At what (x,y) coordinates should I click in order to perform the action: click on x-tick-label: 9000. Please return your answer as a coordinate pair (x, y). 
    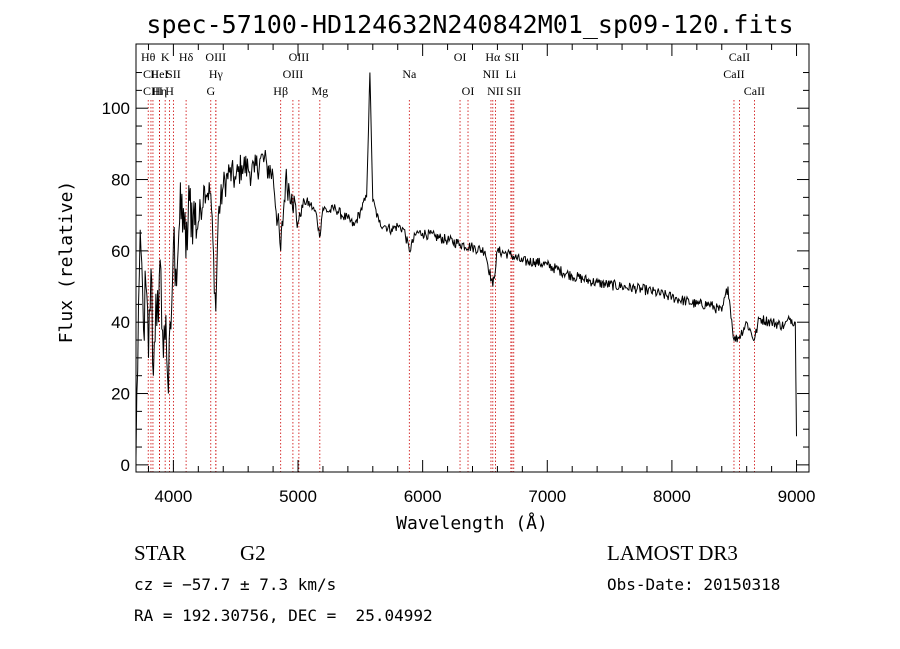
    Looking at the image, I should click on (797, 496).